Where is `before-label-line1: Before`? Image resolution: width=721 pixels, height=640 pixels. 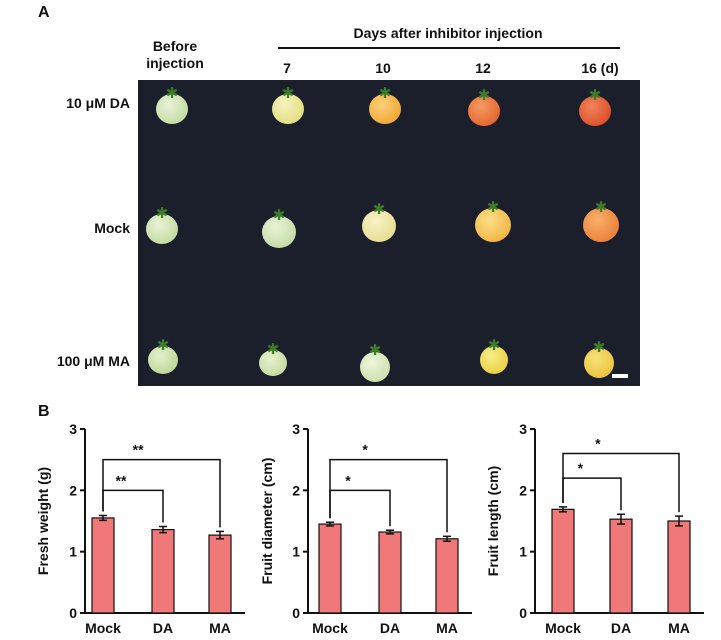
before-label-line1: Before is located at coordinates (175, 46).